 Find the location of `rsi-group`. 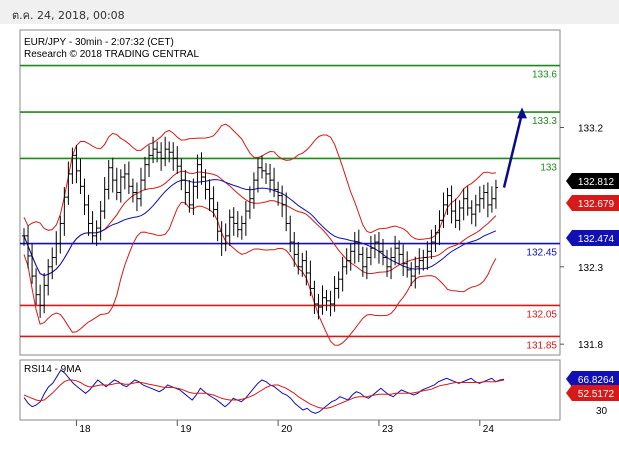

rsi-group is located at coordinates (264, 391).